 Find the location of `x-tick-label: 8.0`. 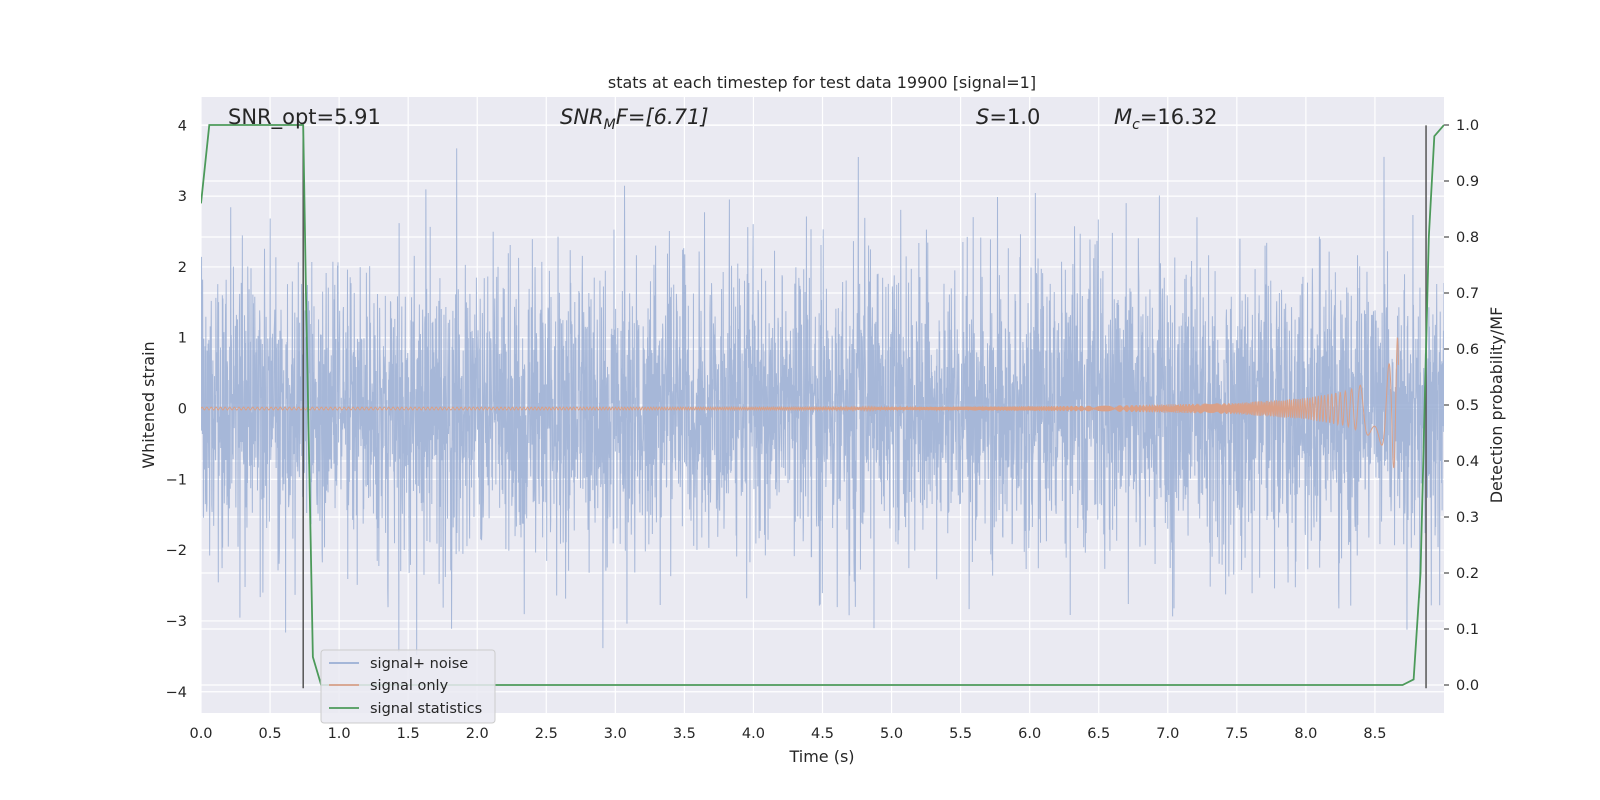

x-tick-label: 8.0 is located at coordinates (1305, 734).